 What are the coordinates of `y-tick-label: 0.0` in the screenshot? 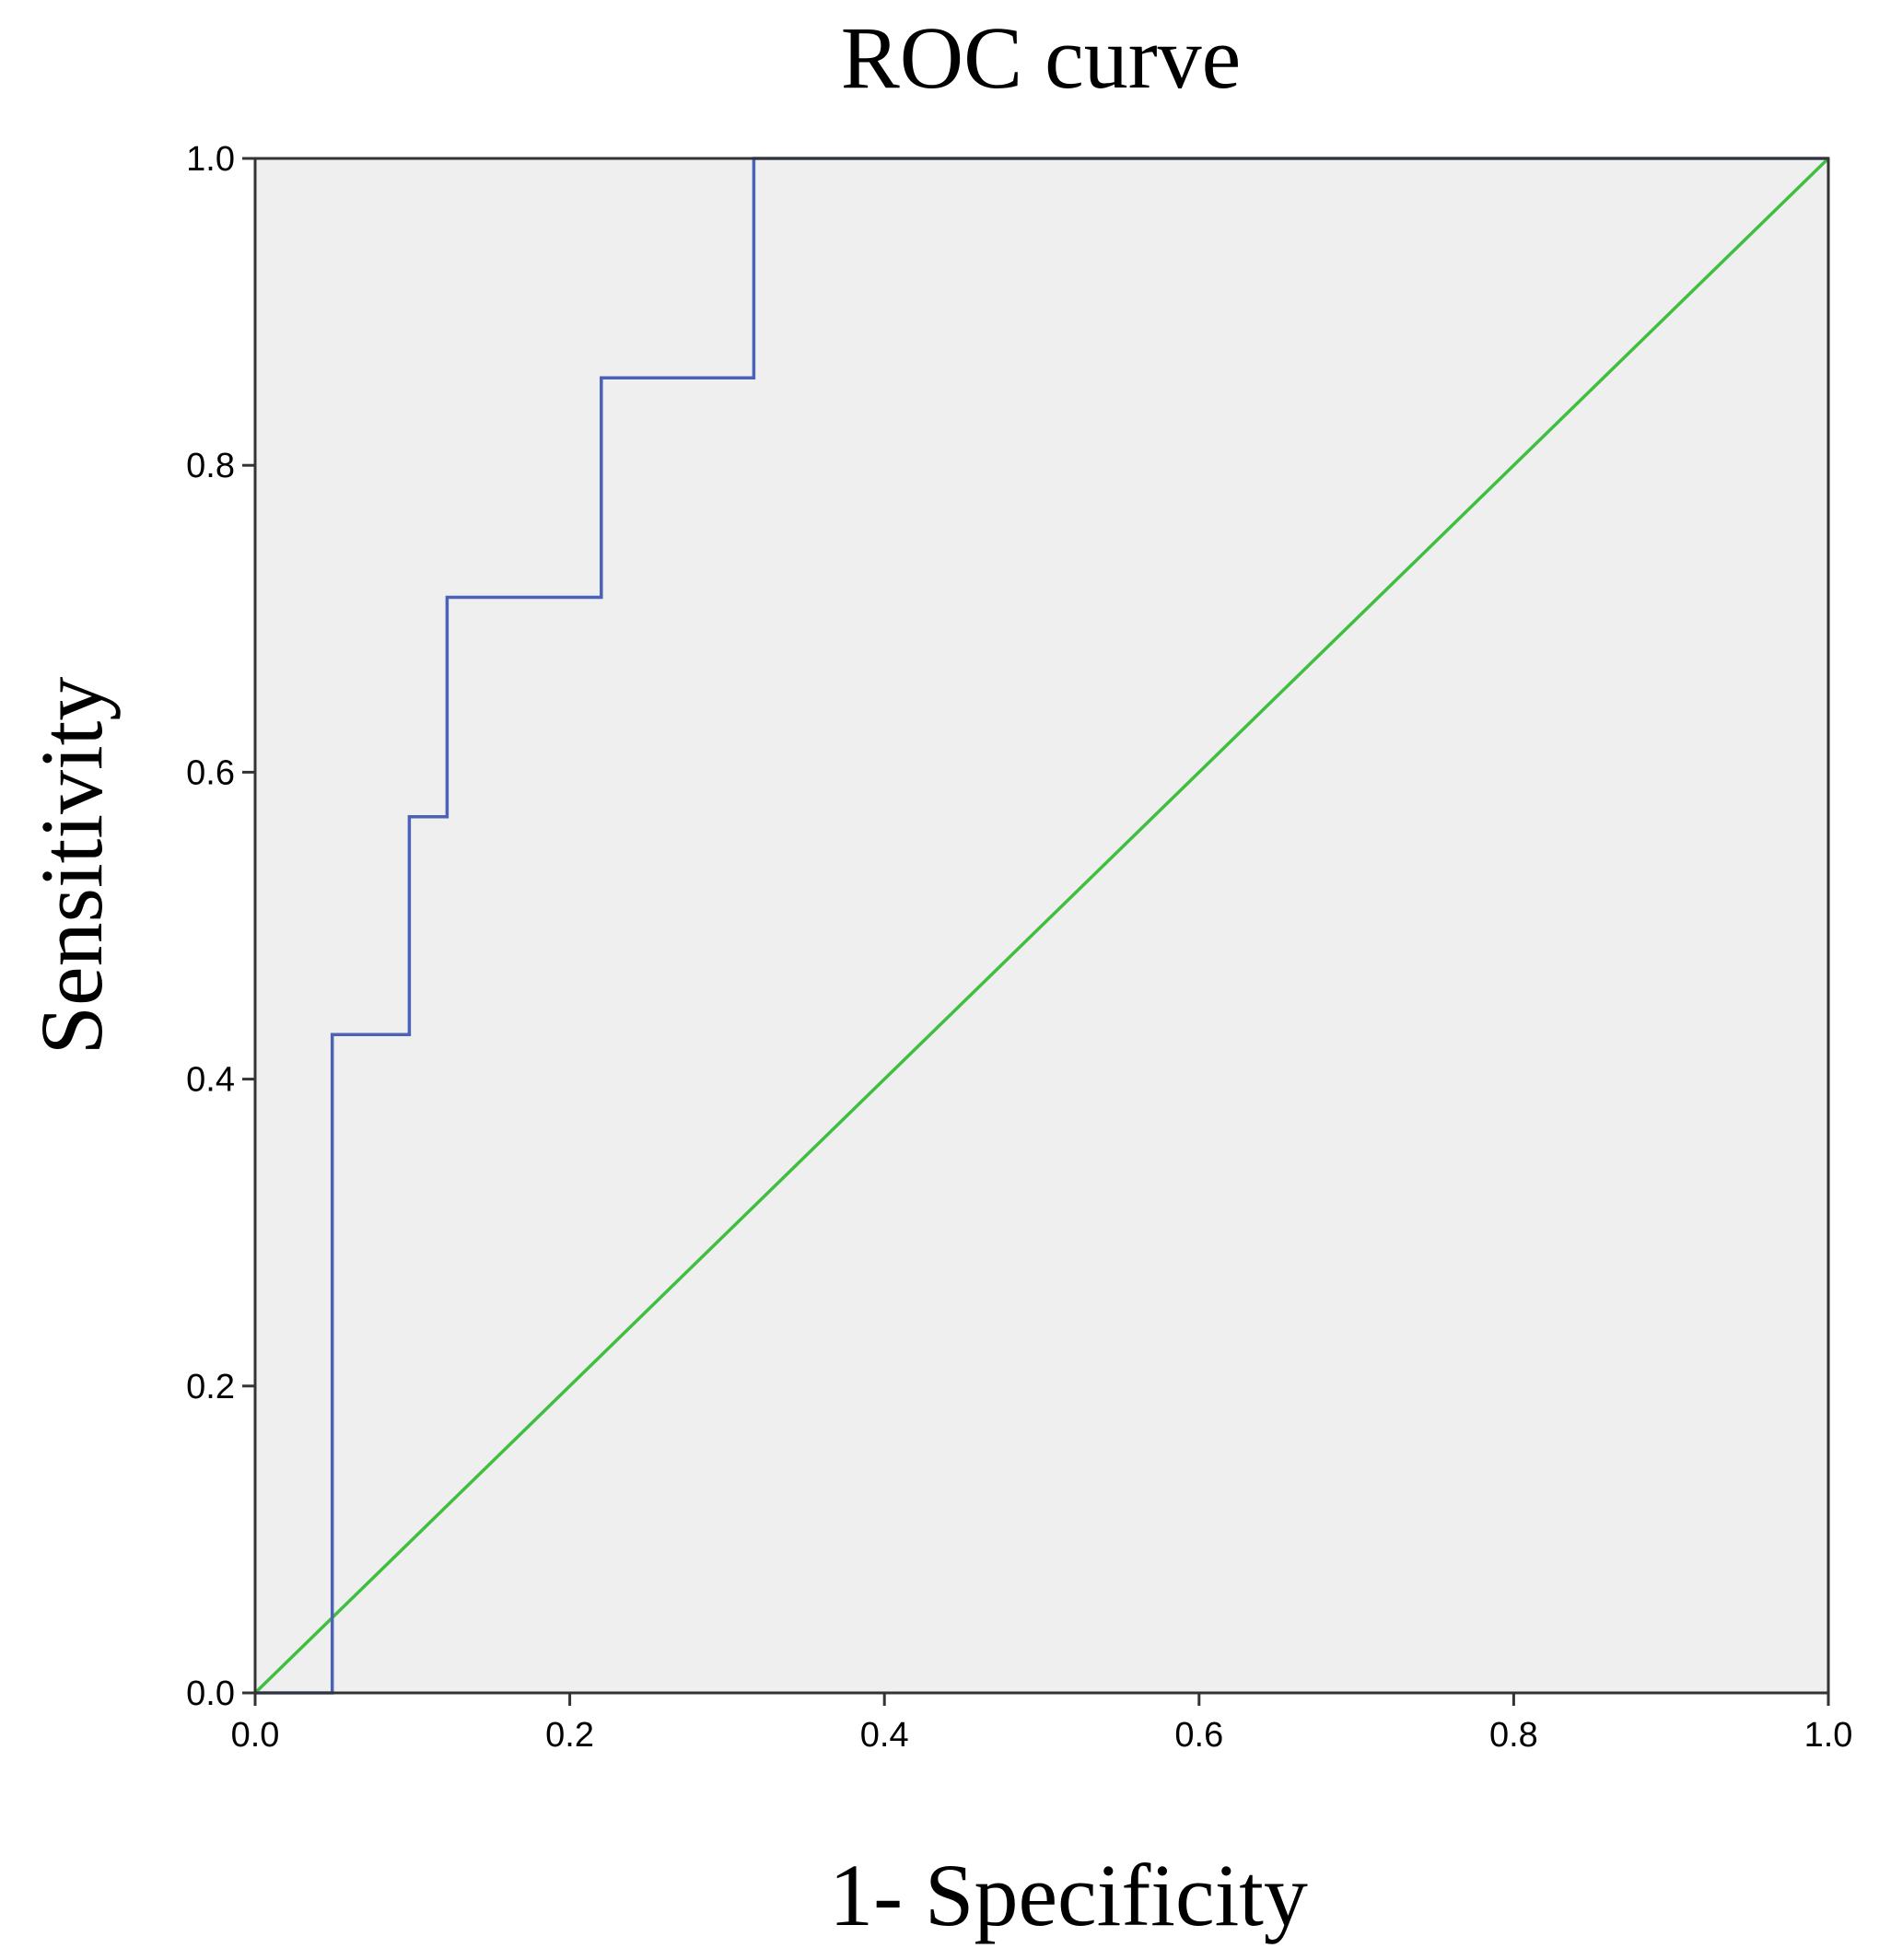 It's located at (210, 1693).